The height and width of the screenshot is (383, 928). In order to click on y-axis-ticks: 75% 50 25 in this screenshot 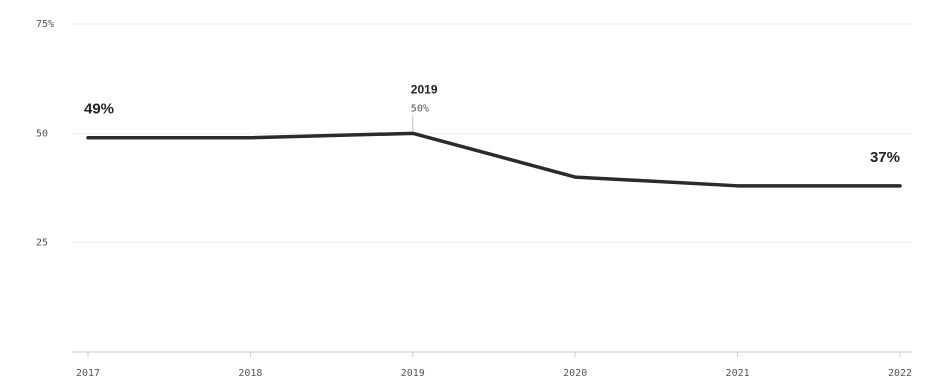, I will do `click(45, 134)`.